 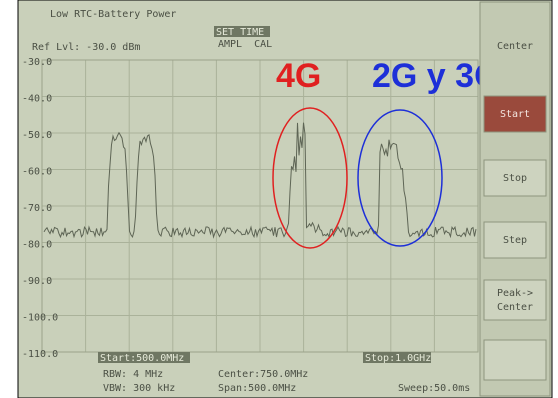 I want to click on start-frequency: Start:500.0MHz, so click(x=142, y=358).